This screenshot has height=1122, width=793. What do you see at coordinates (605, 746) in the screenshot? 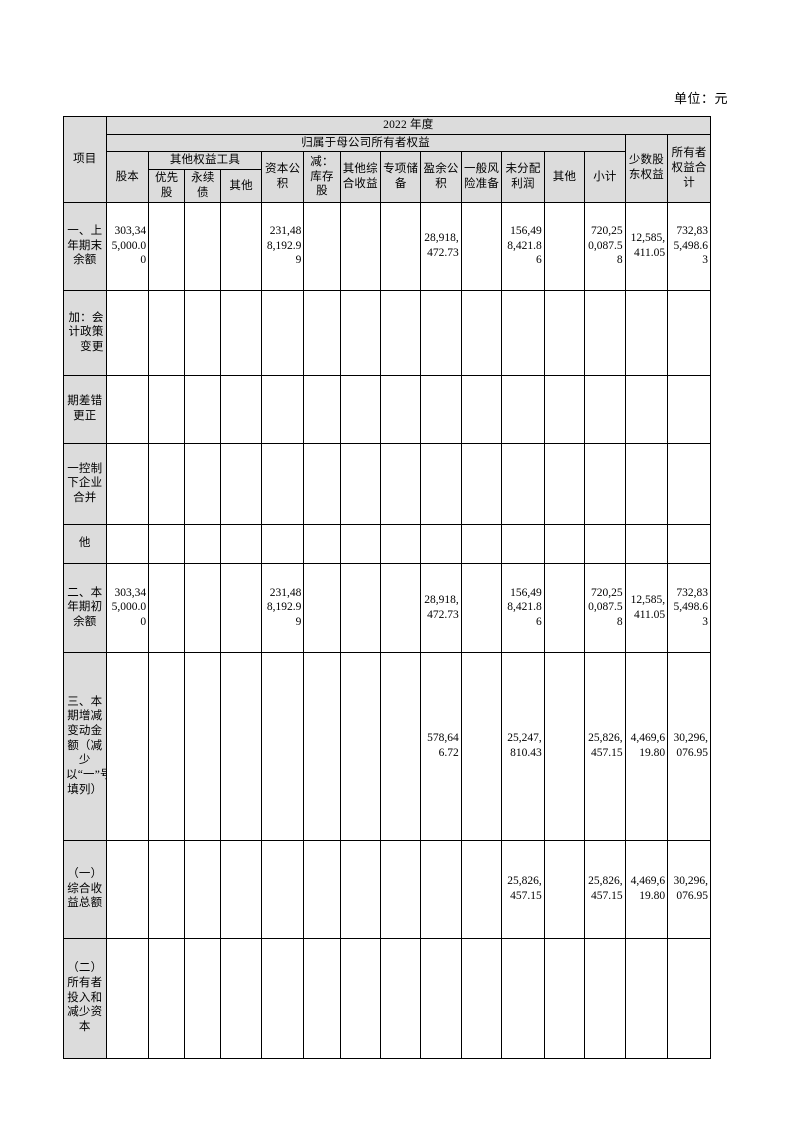
I see `cell-subtotal: 25,826,457.15` at bounding box center [605, 746].